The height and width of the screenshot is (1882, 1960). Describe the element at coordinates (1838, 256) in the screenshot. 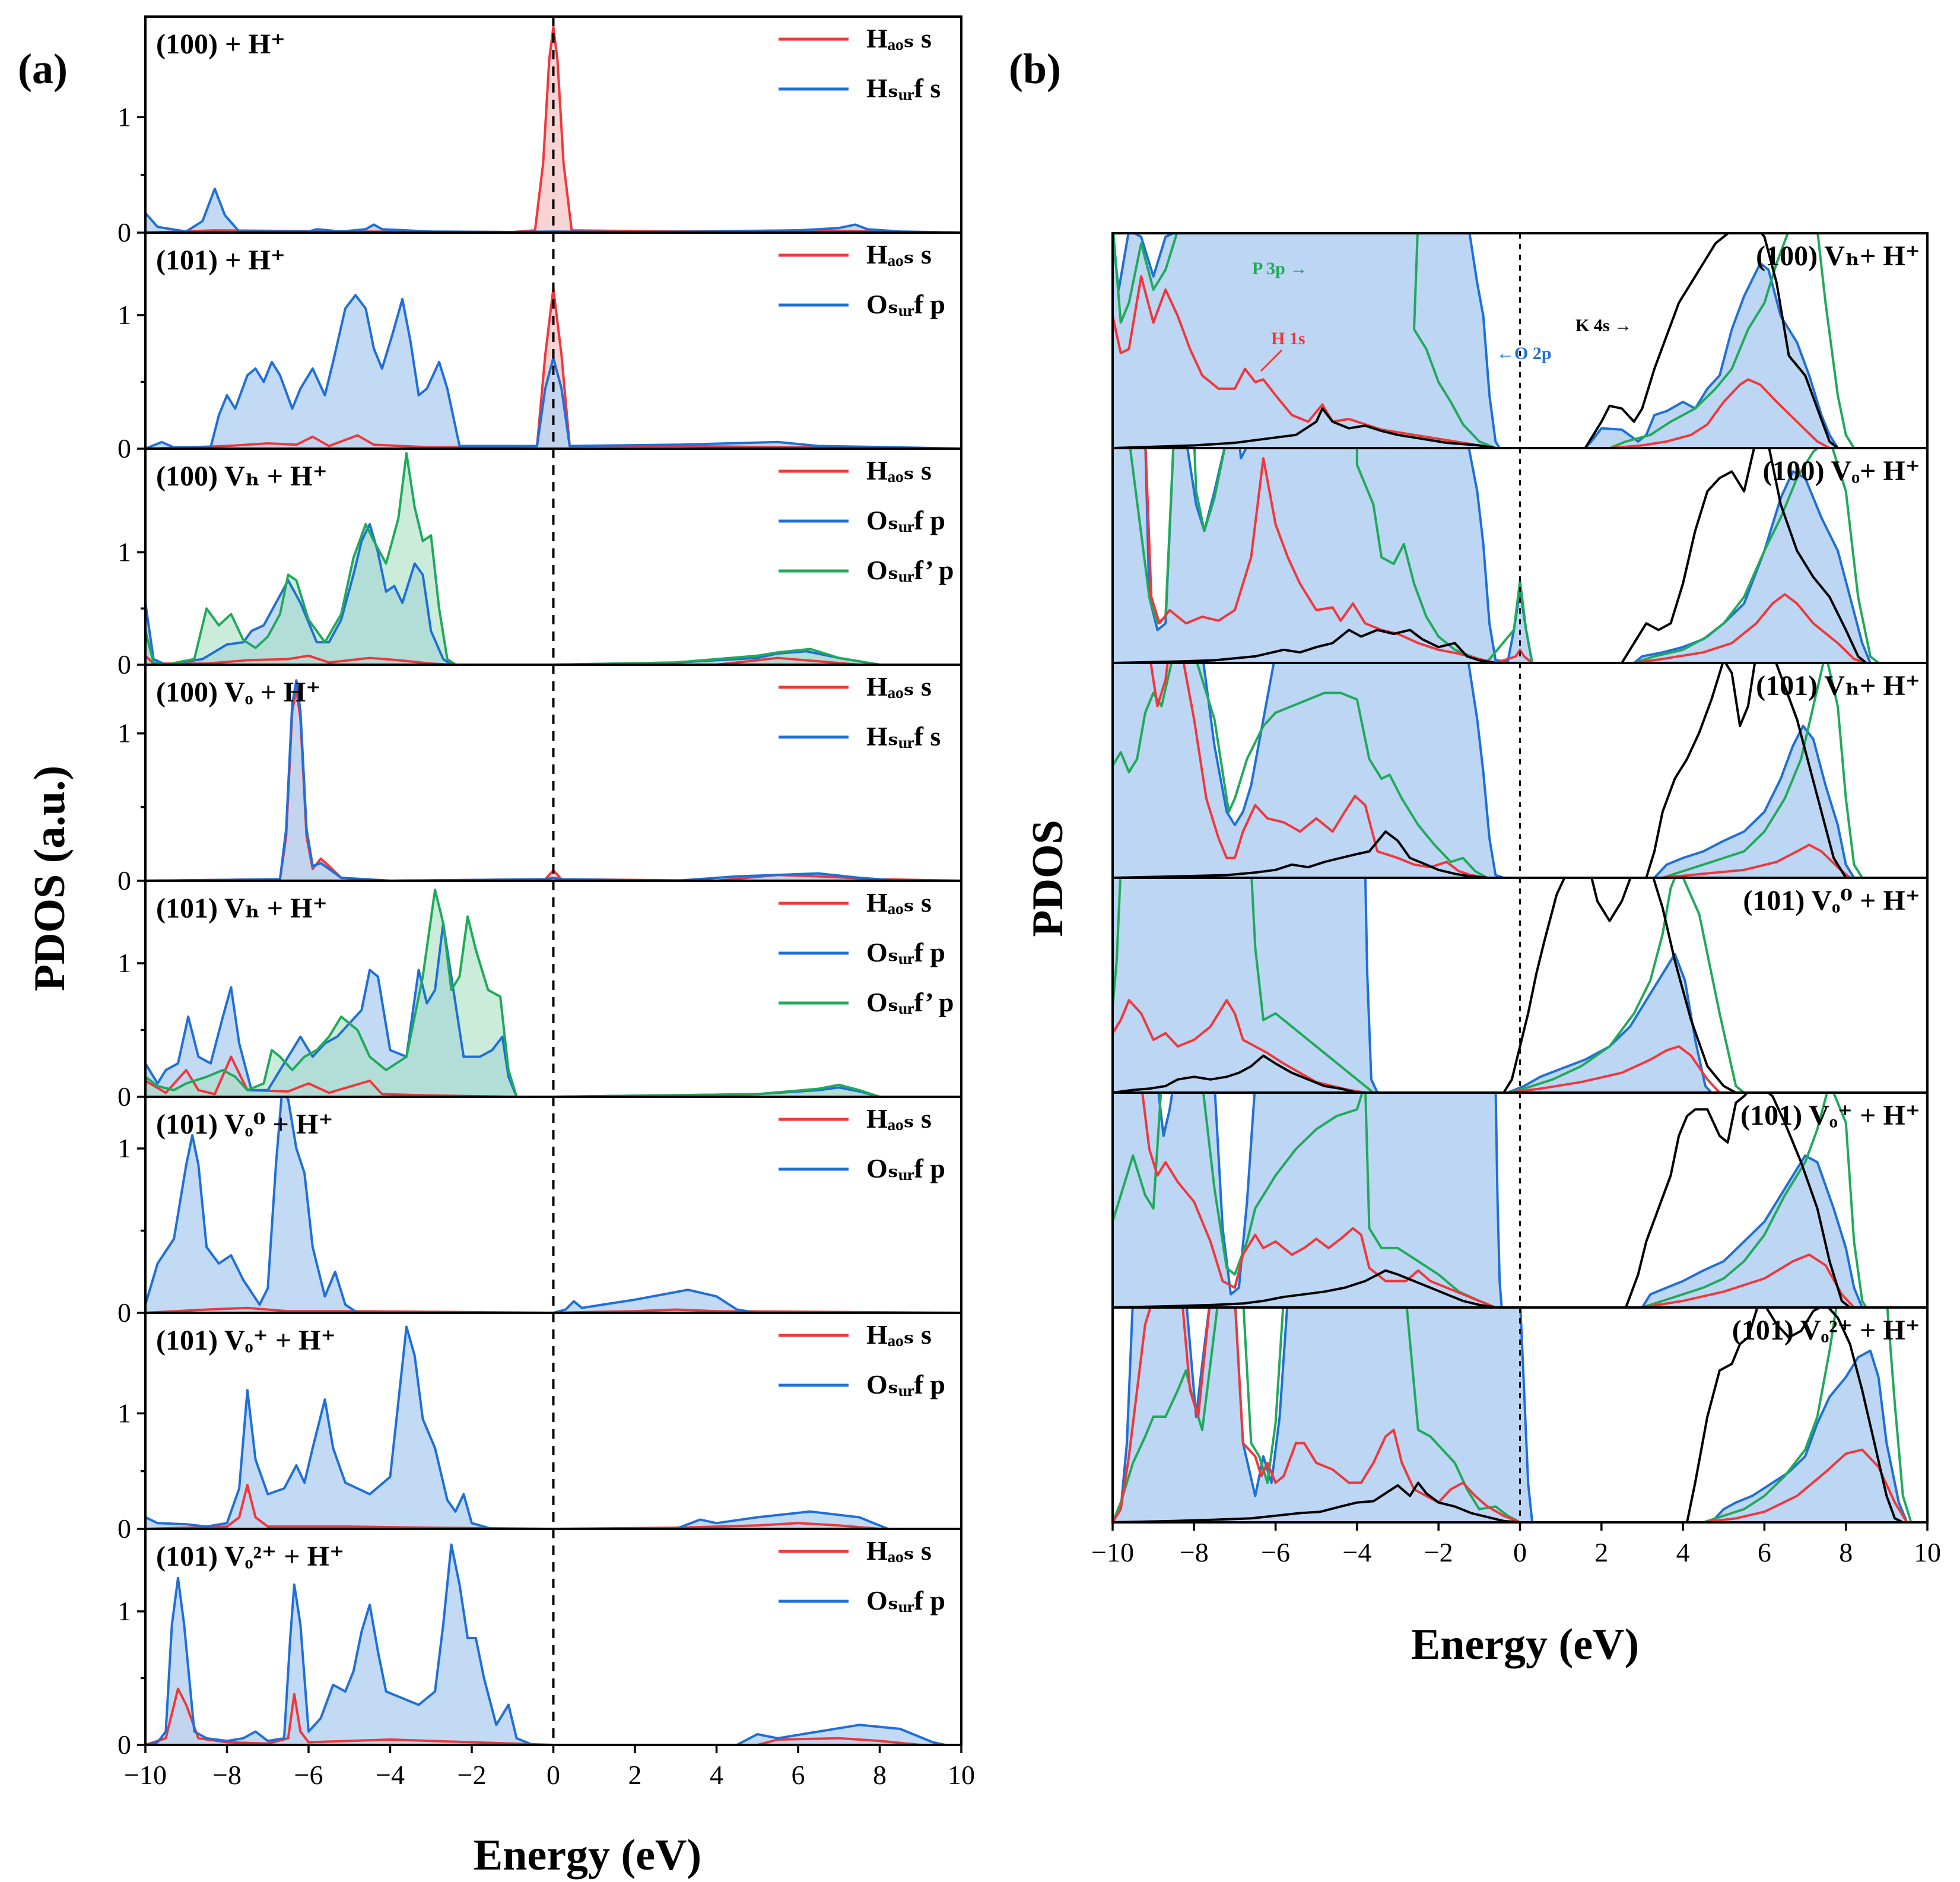

I see `subplot-title: (100) Vₕ+ H⁺` at that location.